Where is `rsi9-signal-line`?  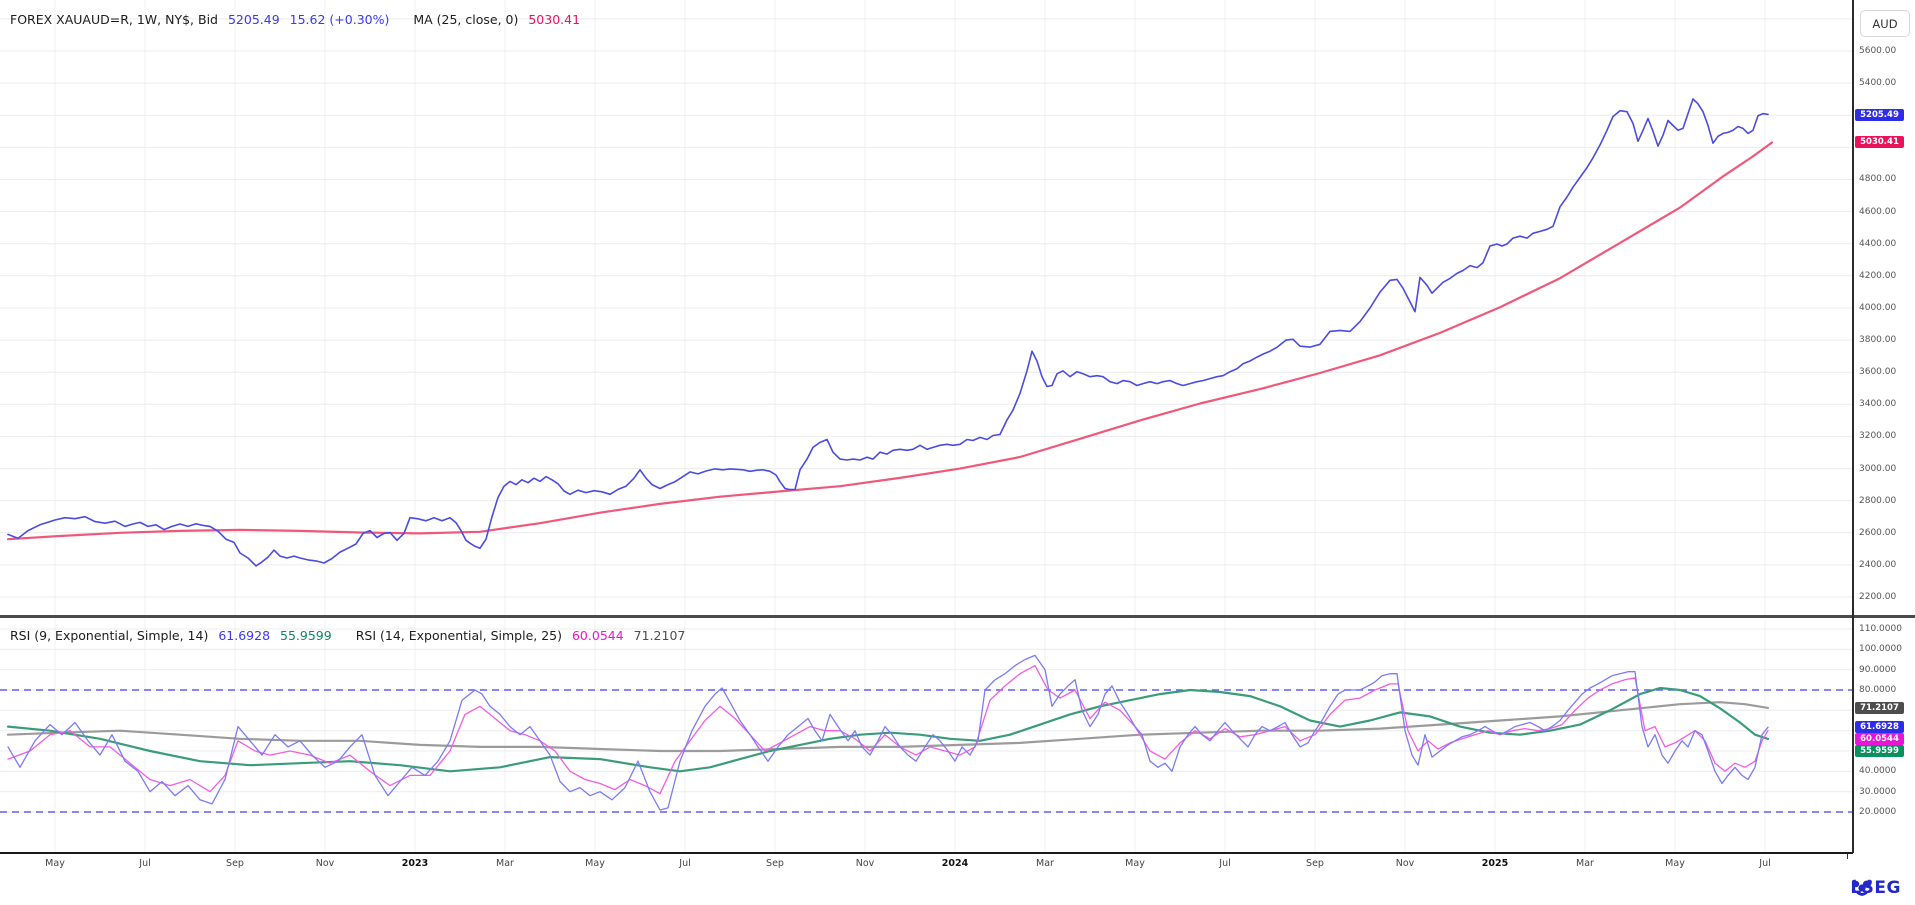
rsi9-signal-line is located at coordinates (888, 729).